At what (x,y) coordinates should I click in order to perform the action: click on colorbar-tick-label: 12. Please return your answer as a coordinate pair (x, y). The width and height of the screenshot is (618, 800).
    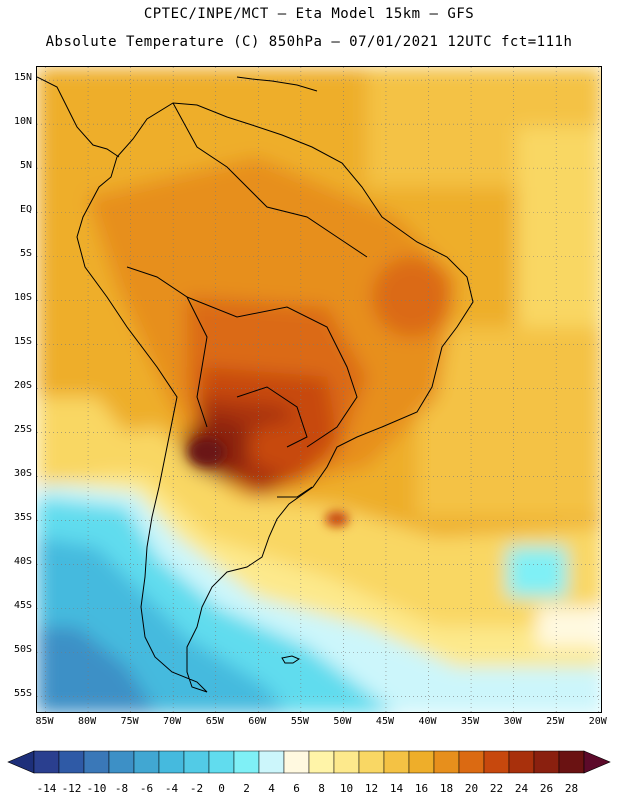
    Looking at the image, I should click on (371, 788).